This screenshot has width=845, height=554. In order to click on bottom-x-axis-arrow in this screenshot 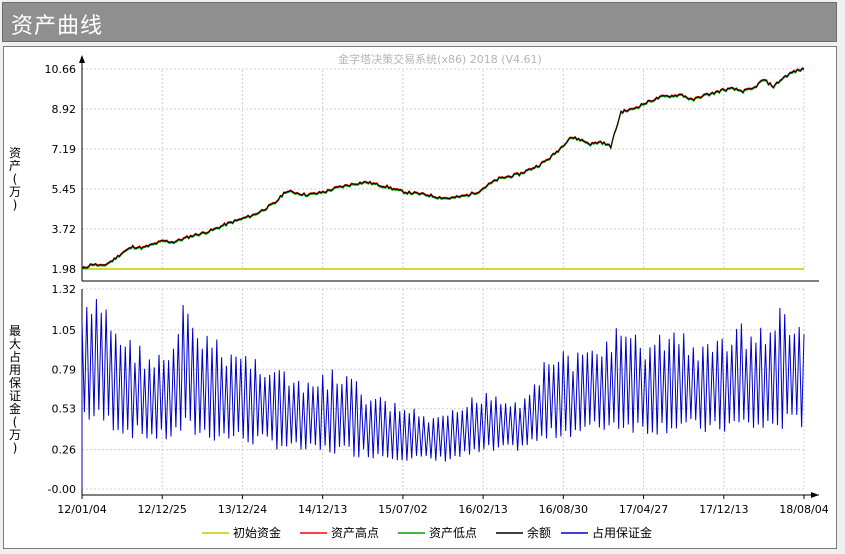, I will do `click(815, 495)`.